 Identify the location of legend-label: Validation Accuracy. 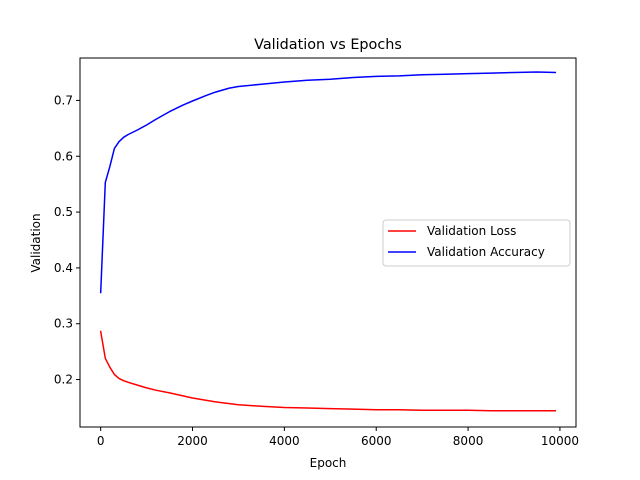
(486, 252).